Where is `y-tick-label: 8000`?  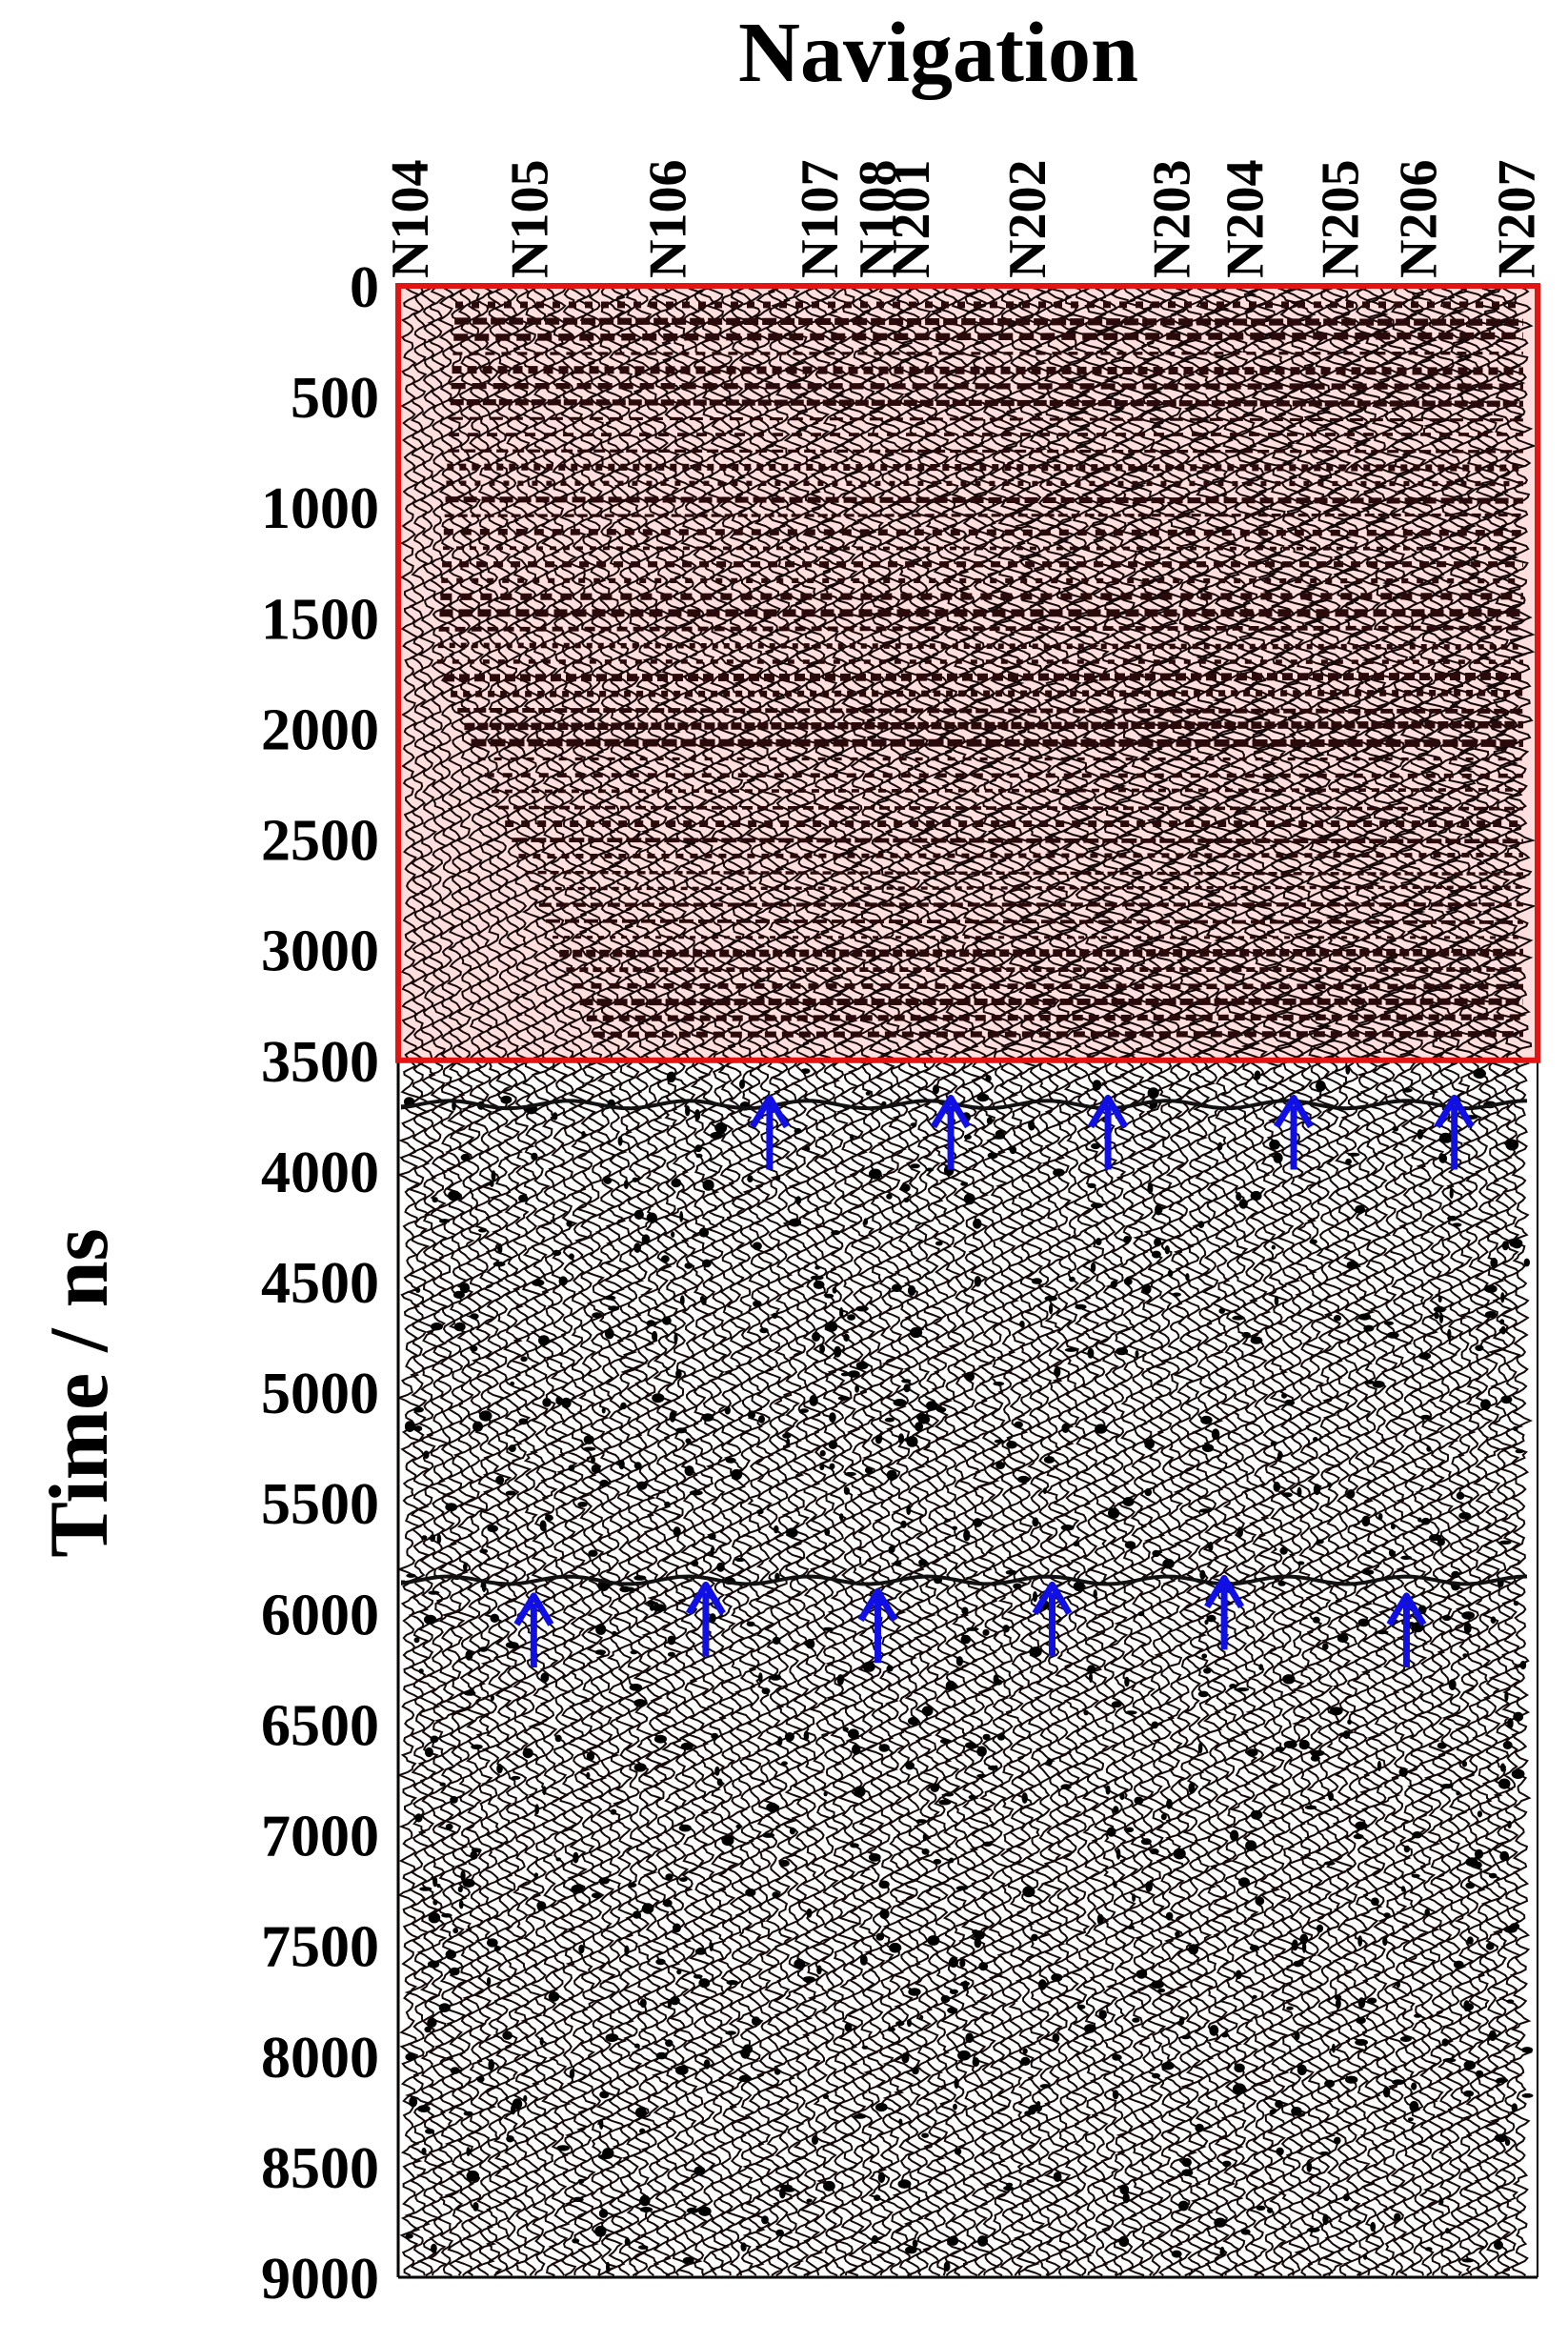
y-tick-label: 8000 is located at coordinates (320, 2058).